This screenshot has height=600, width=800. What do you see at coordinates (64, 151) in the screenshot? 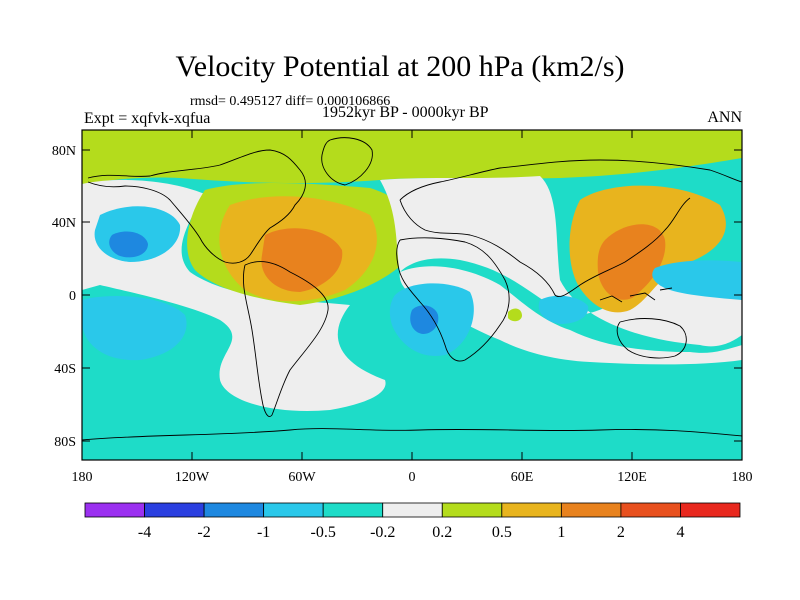
I see `lat-label-80n: 80N` at bounding box center [64, 151].